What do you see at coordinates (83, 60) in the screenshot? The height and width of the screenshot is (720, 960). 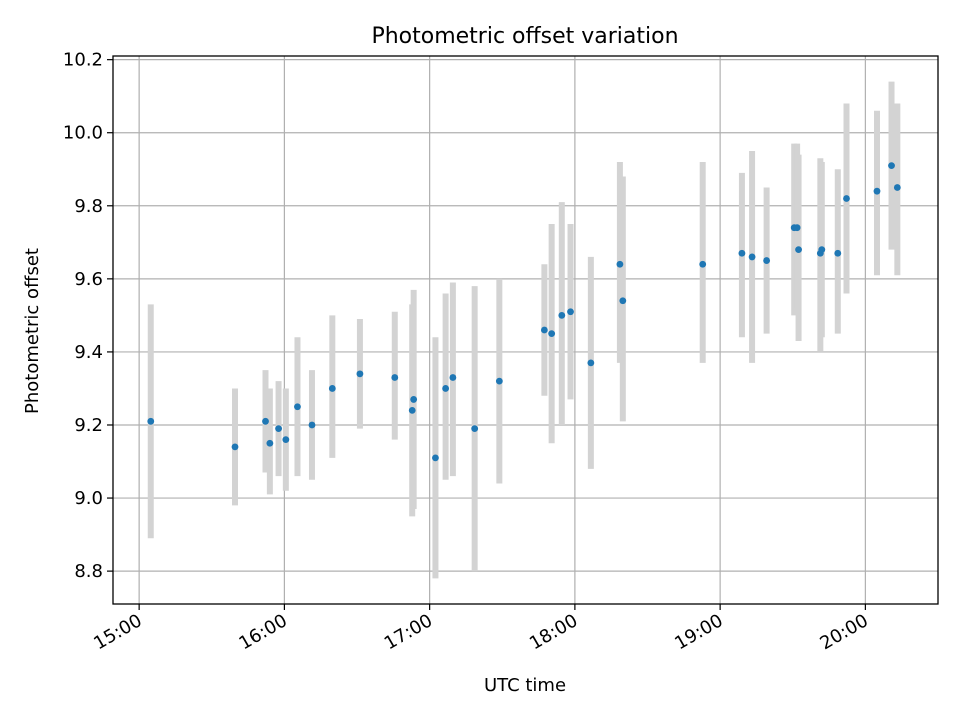 I see `y-tick-label: 10.2` at bounding box center [83, 60].